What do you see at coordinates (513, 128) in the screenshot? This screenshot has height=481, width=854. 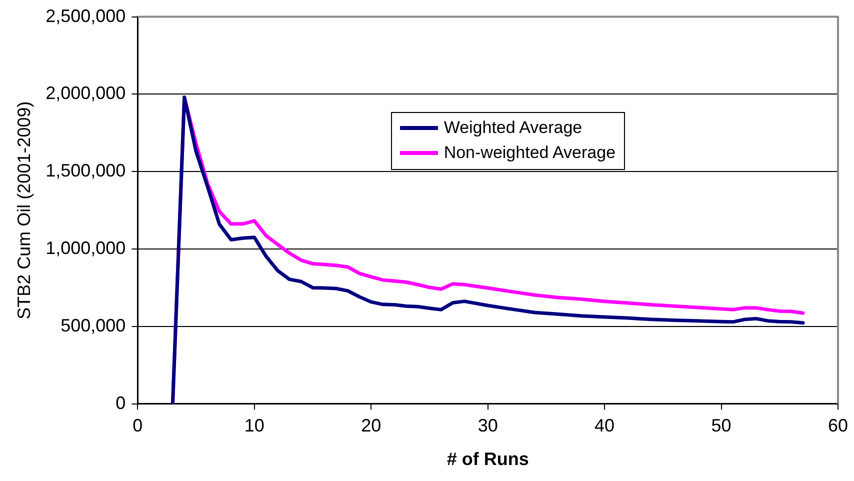 I see `legend-label: Weighted Average` at bounding box center [513, 128].